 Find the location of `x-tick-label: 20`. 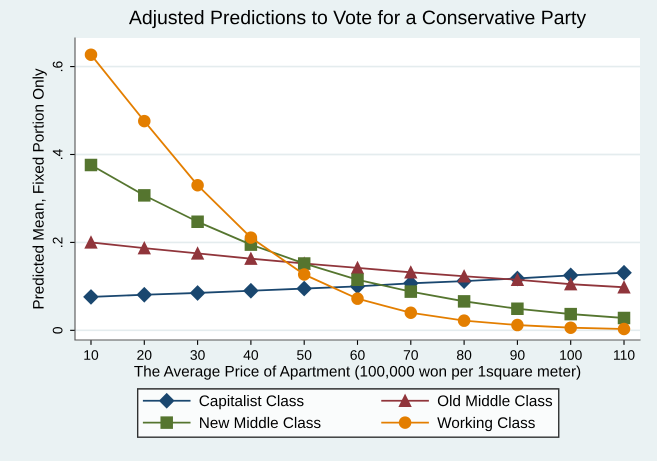

x-tick-label: 20 is located at coordinates (144, 355).